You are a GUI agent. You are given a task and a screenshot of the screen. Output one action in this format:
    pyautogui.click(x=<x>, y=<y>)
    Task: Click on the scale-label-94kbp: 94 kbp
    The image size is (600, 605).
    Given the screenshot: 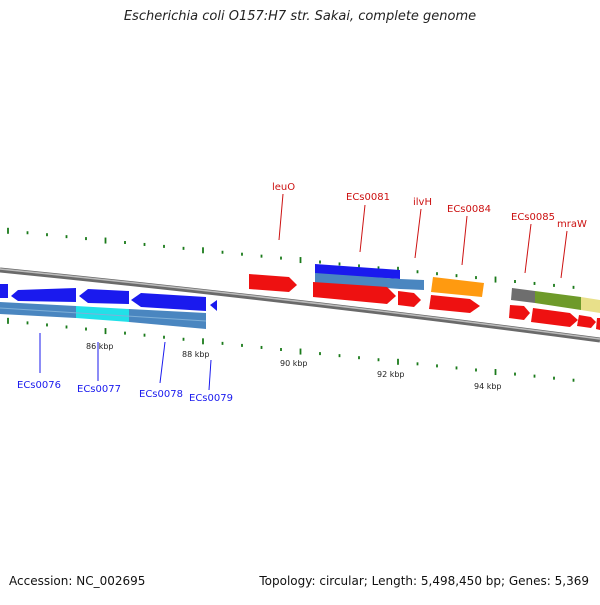 What is the action you would take?
    pyautogui.click(x=488, y=386)
    